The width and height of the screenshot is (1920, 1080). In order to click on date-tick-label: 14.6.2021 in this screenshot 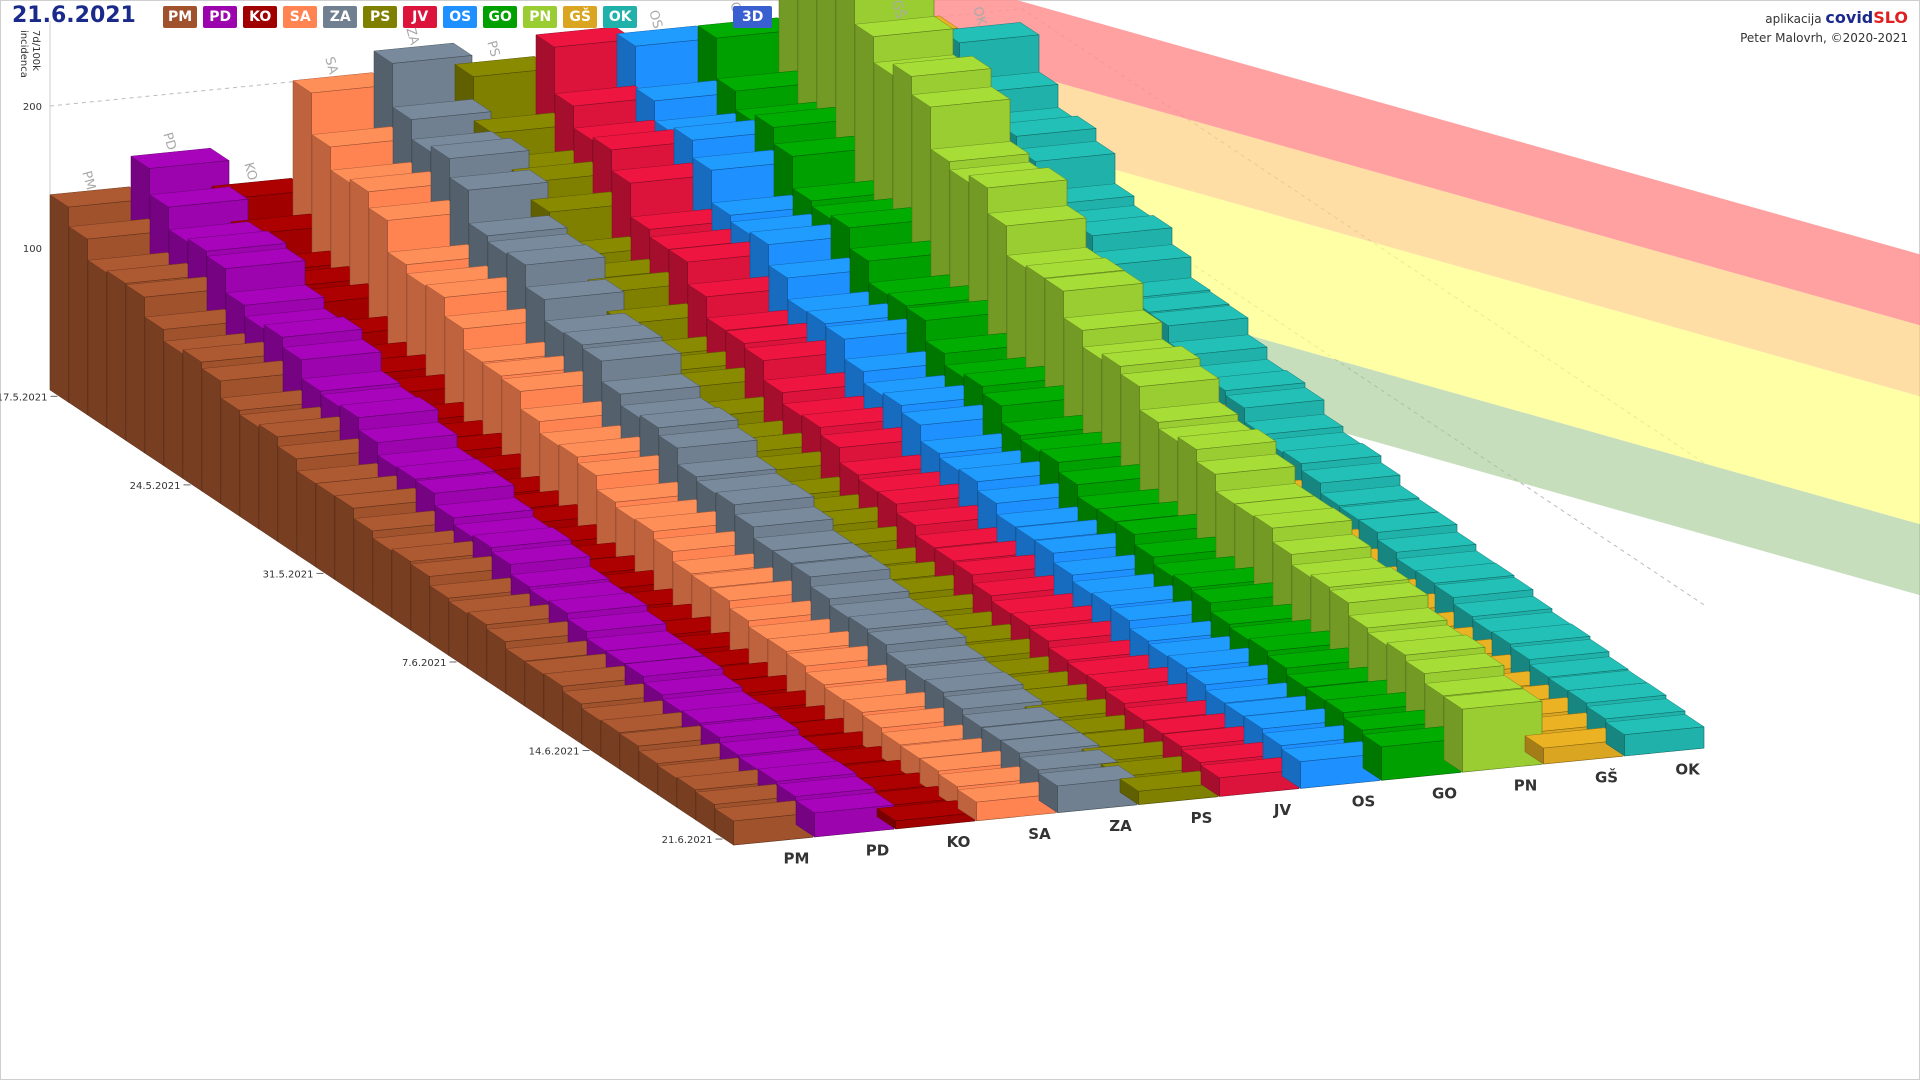, I will do `click(554, 752)`.